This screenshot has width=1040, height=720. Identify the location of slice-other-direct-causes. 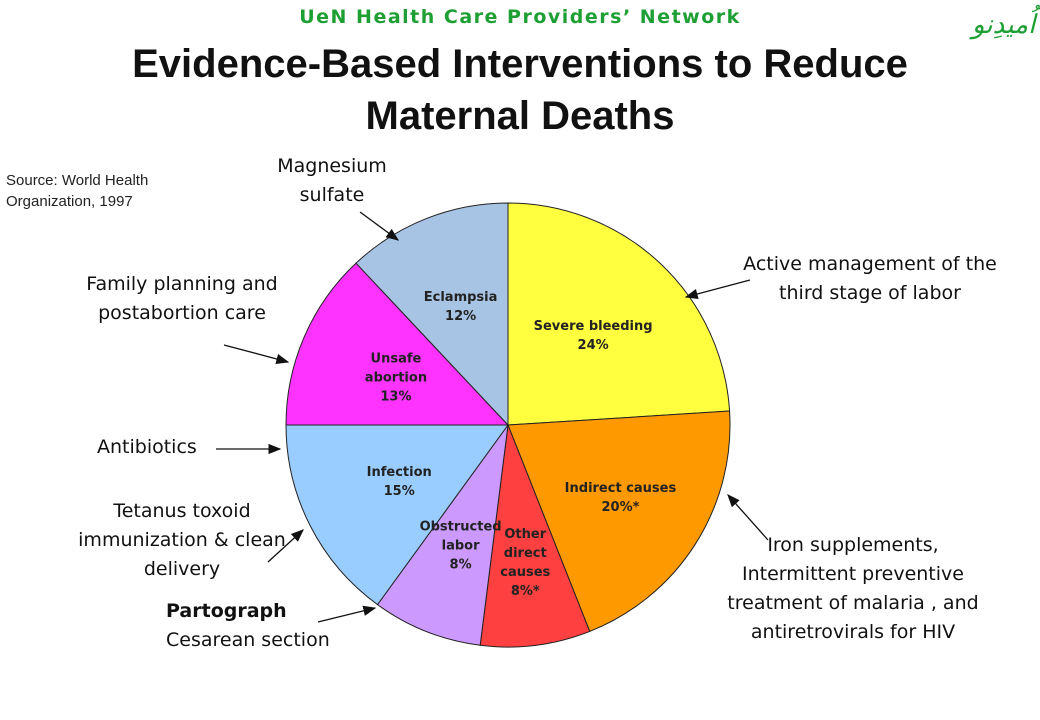
(535, 536).